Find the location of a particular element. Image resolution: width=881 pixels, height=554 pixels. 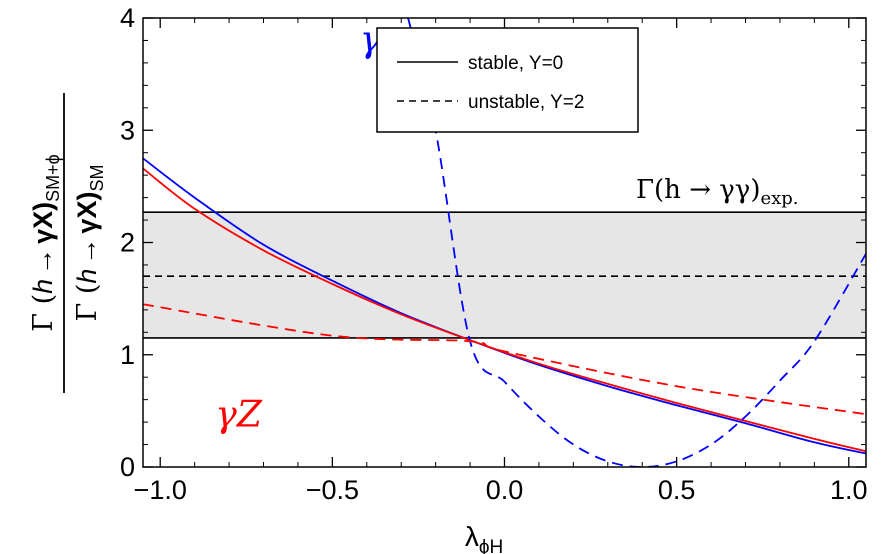

y-tick-label: 2 is located at coordinates (127, 243).